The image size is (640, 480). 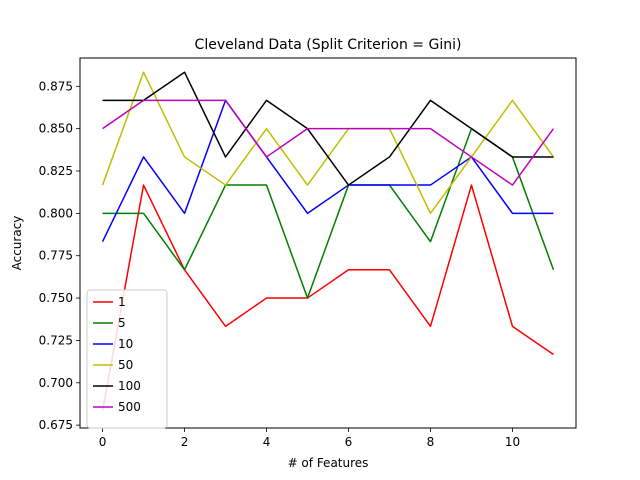 I want to click on x-tick-label: 8, so click(x=431, y=442).